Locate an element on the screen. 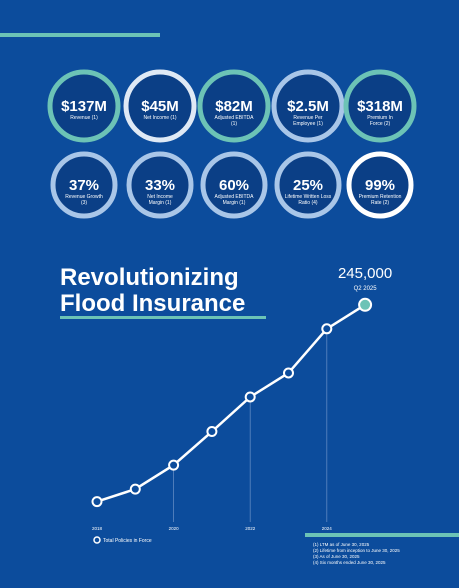  metric-value: $137M is located at coordinates (84, 106).